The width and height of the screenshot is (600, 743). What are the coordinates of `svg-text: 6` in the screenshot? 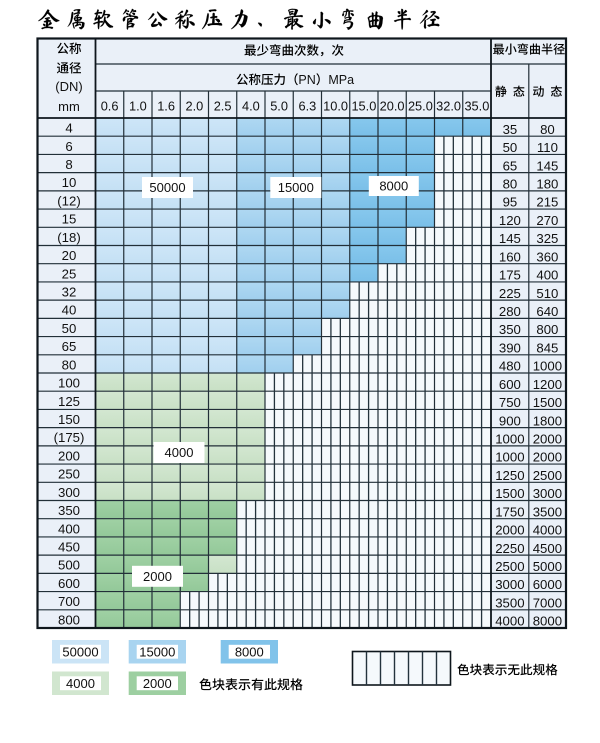 It's located at (68, 146).